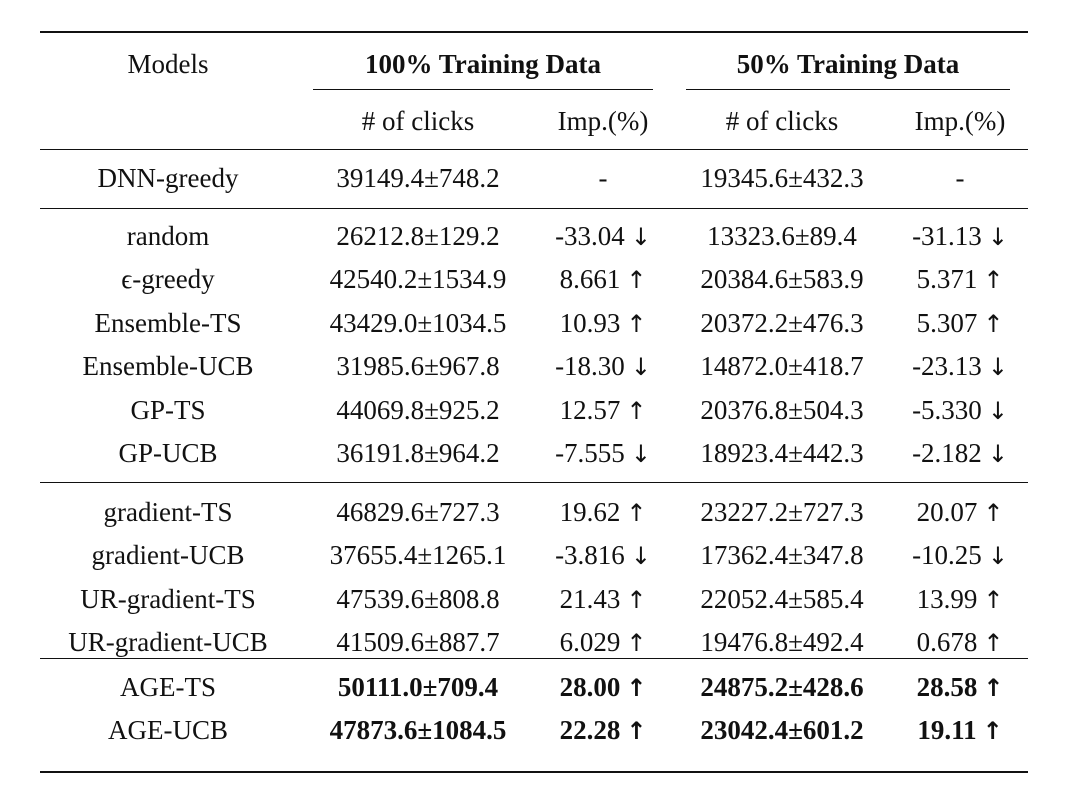 Image resolution: width=1080 pixels, height=795 pixels. I want to click on cell-imp-50: 28.58 ↑, so click(960, 687).